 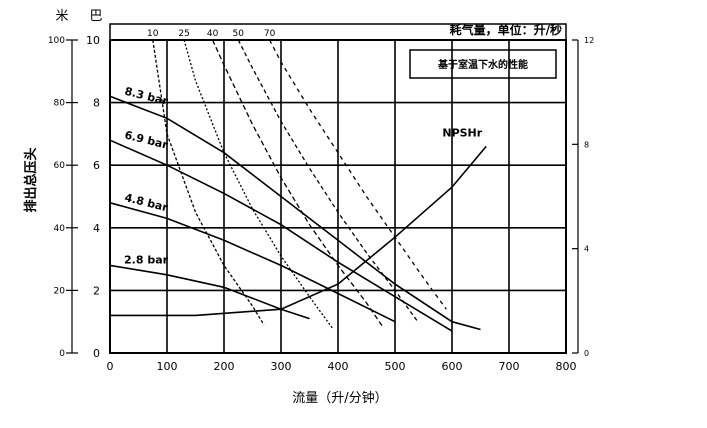 What do you see at coordinates (96, 165) in the screenshot?
I see `y-bar-tick-label: 6` at bounding box center [96, 165].